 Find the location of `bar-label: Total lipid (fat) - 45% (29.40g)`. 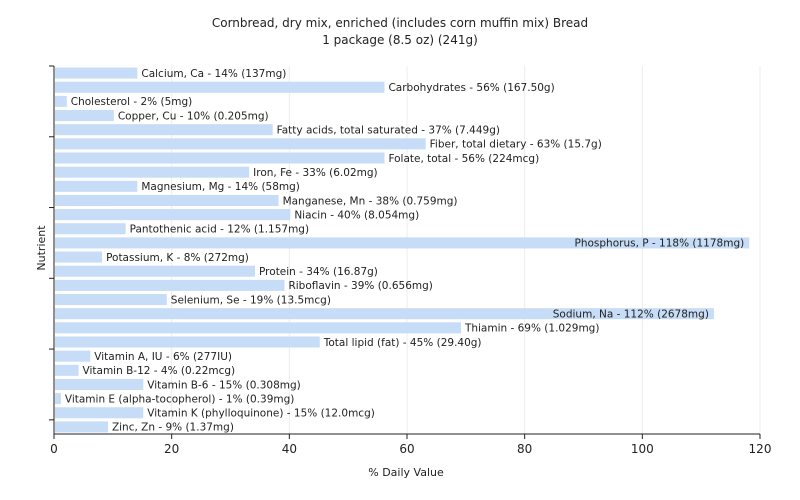

bar-label: Total lipid (fat) - 45% (29.40g) is located at coordinates (402, 343).